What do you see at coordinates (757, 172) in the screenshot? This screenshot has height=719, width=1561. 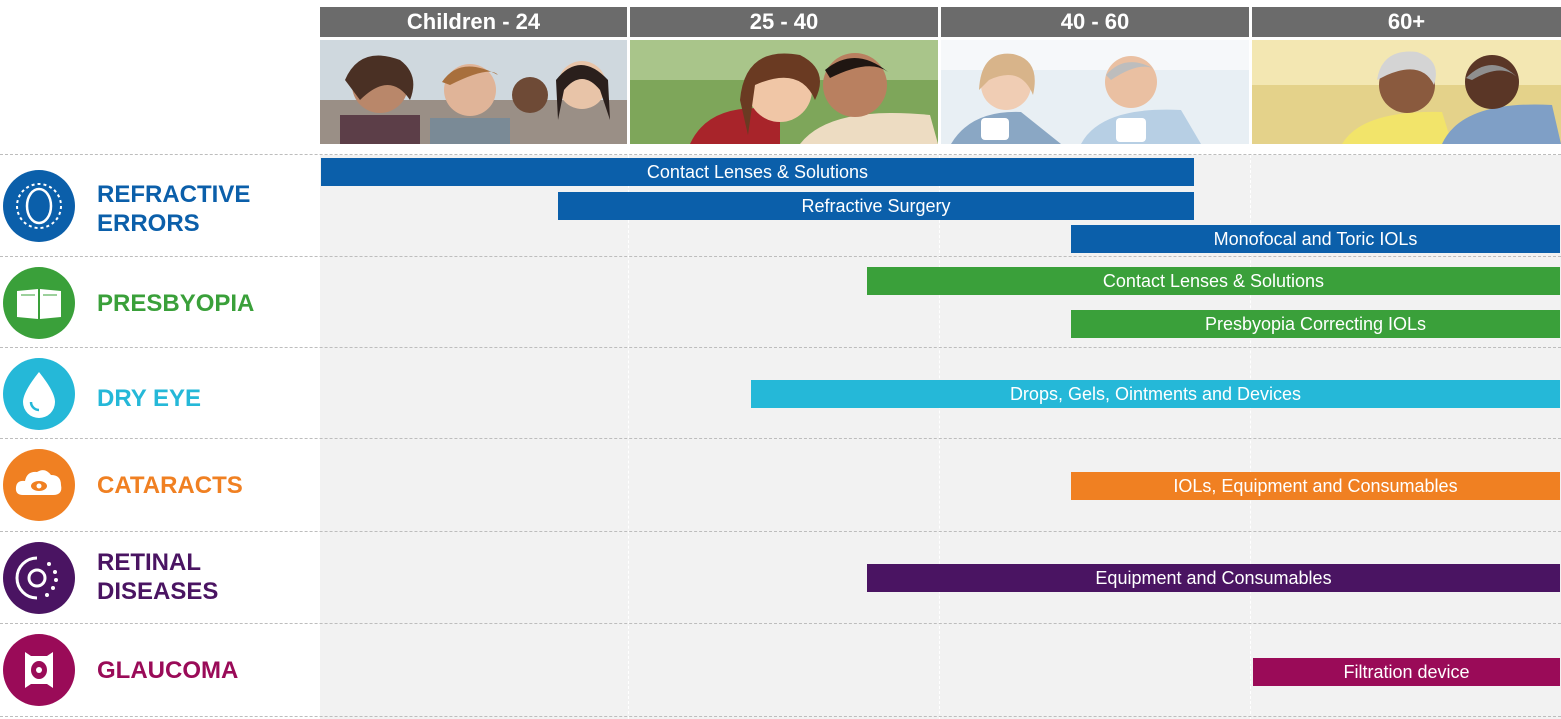 I see `bar-refractive-contact-lenses: Contact Lenses & Solutions` at bounding box center [757, 172].